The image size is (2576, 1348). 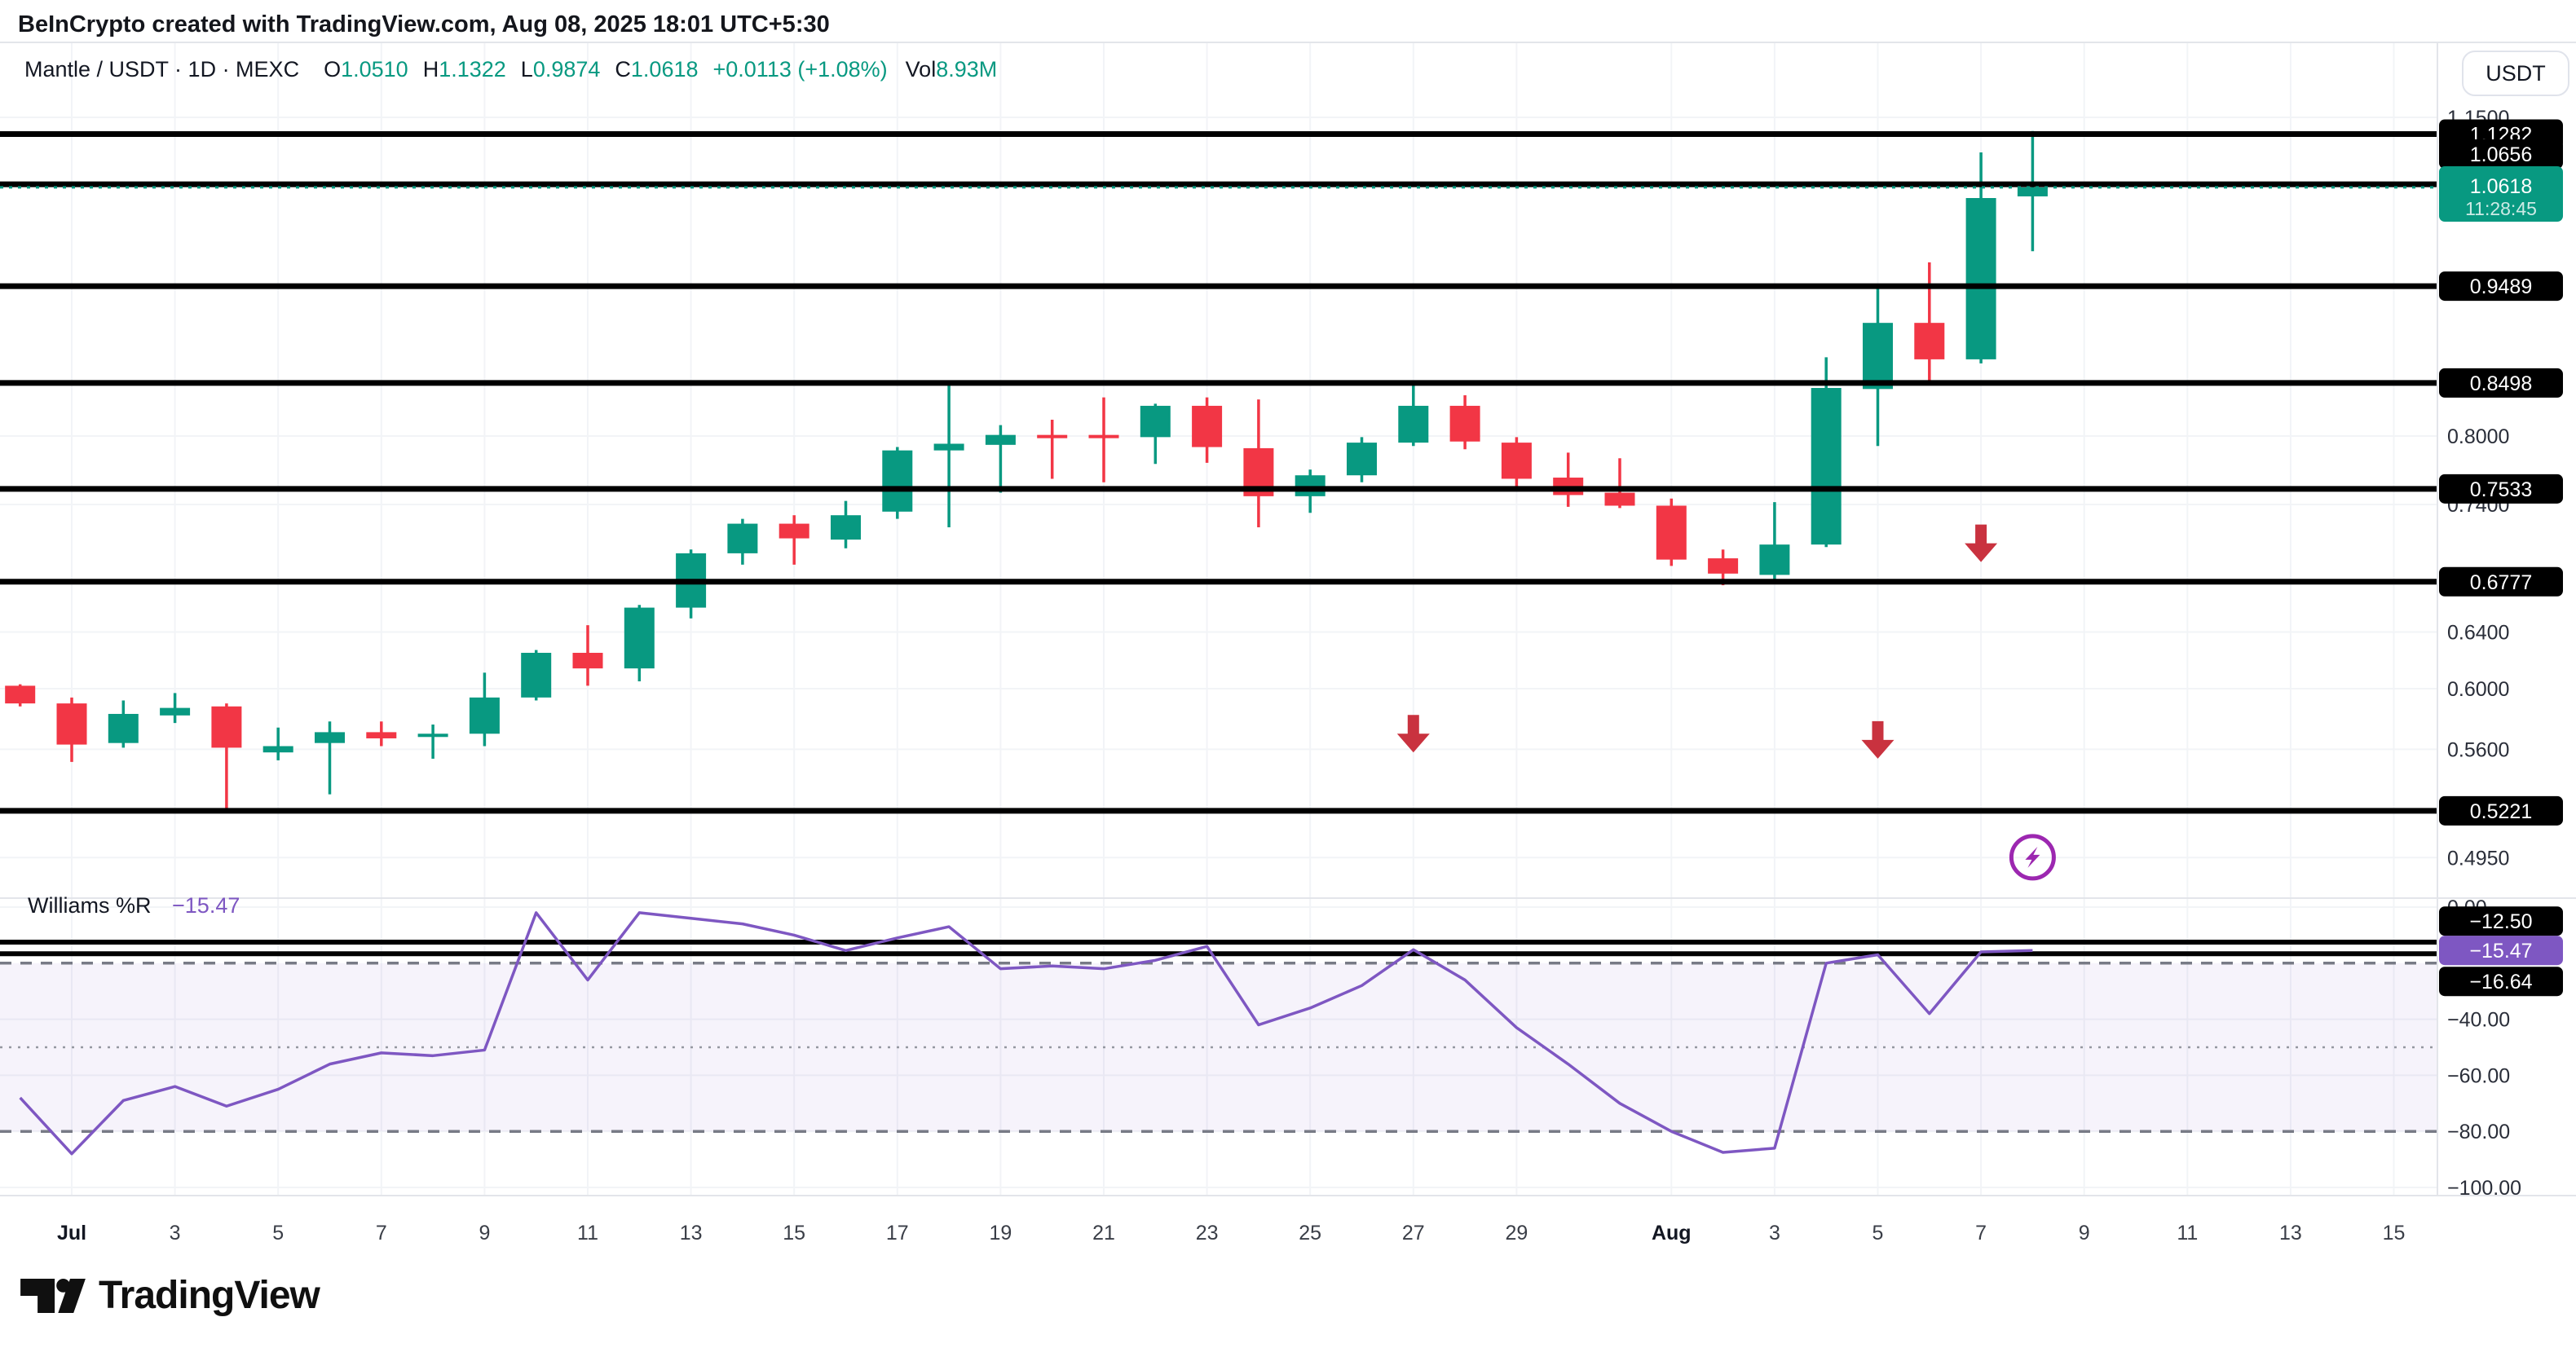 I want to click on high-label: H, so click(x=430, y=69).